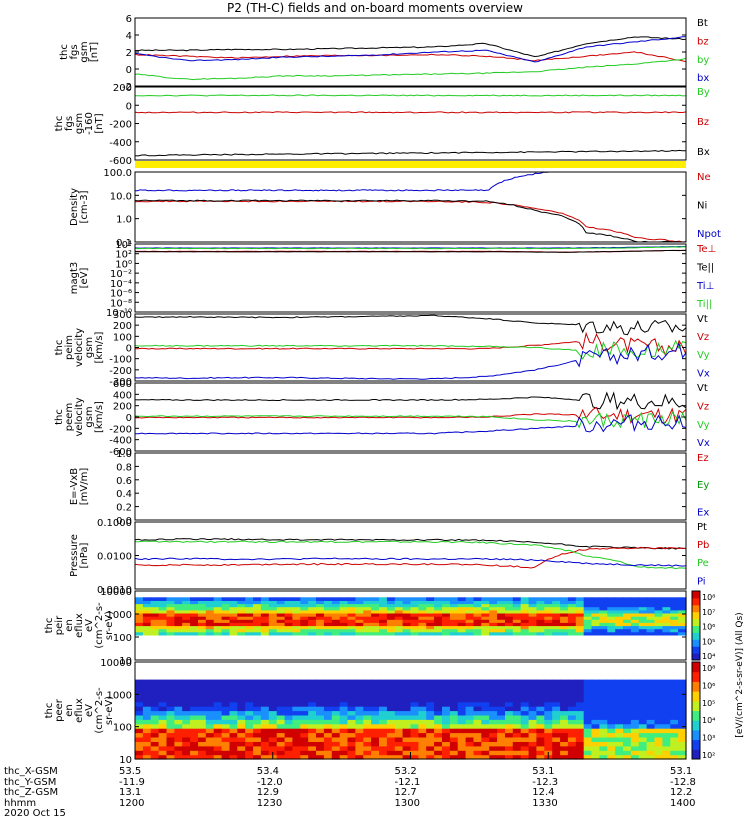 This screenshot has width=750, height=820. I want to click on colorbar-segment, so click(696, 696).